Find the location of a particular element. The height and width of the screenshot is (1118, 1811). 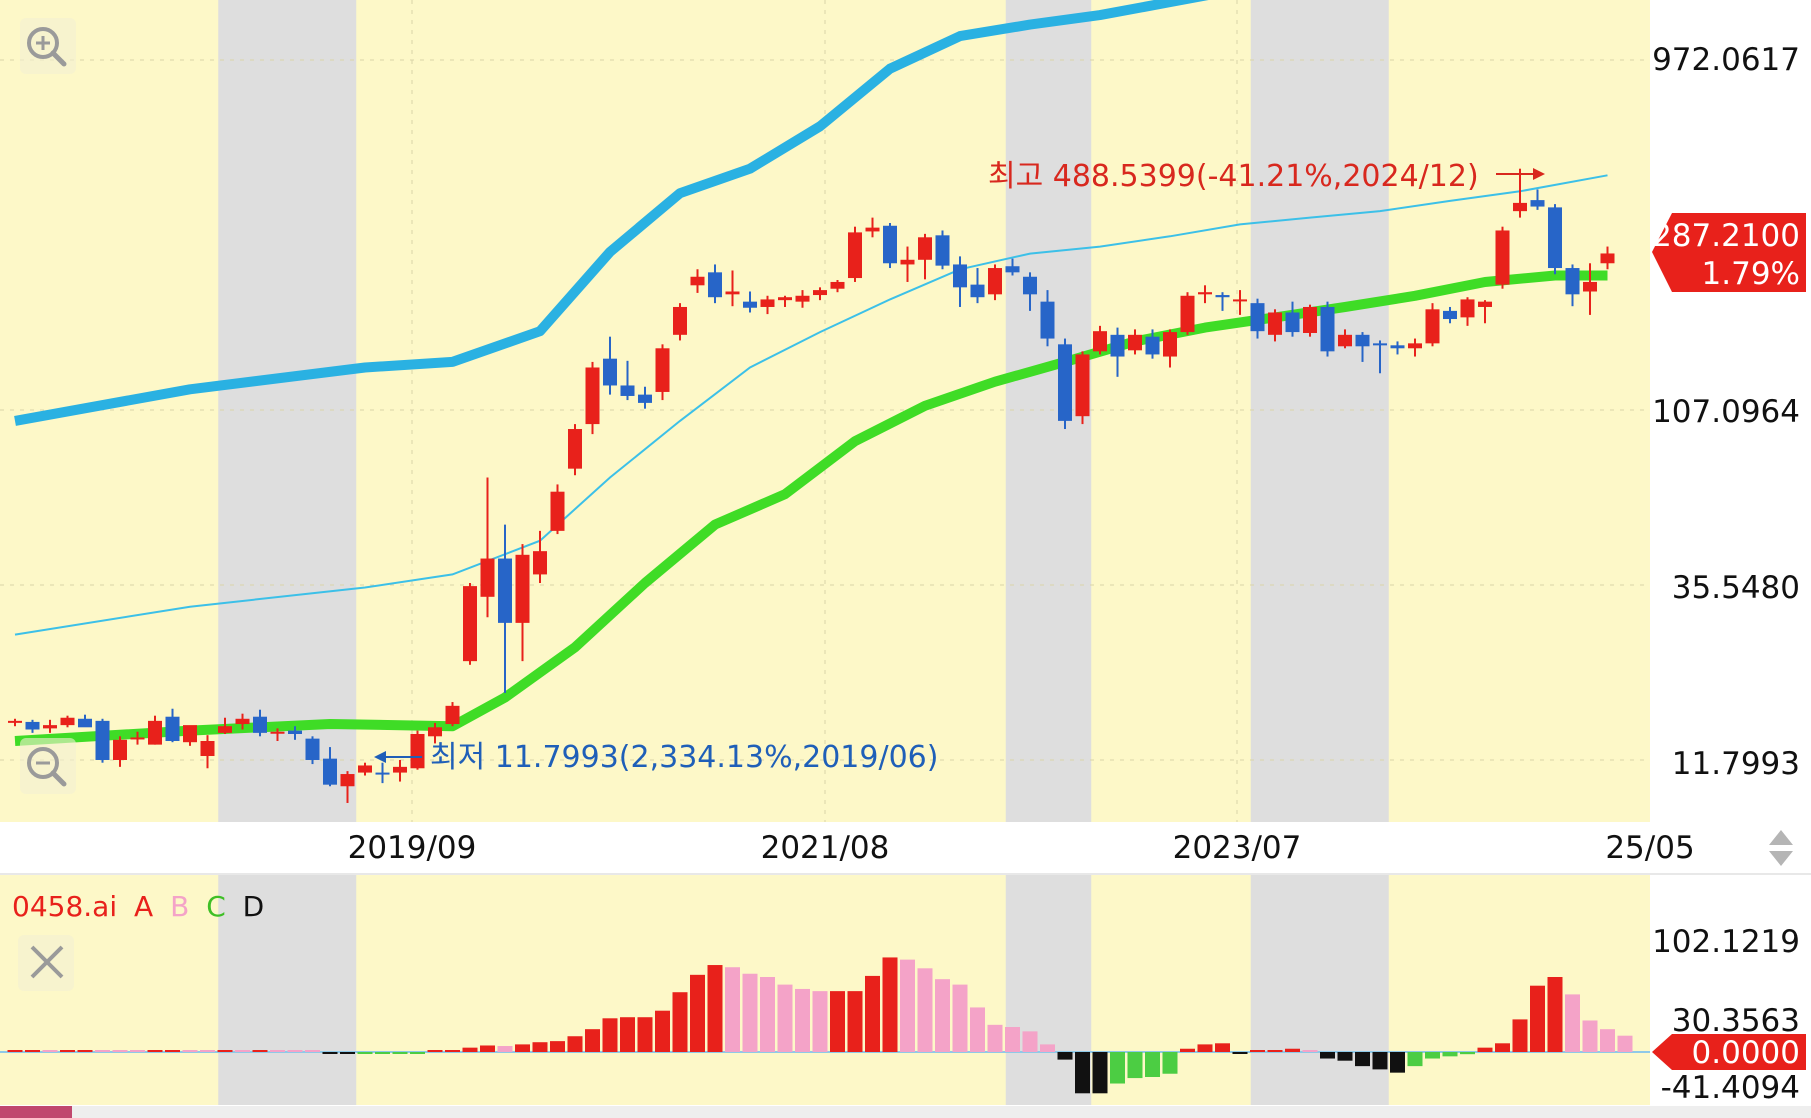

price-y-label: 107.0964 is located at coordinates (1726, 412).